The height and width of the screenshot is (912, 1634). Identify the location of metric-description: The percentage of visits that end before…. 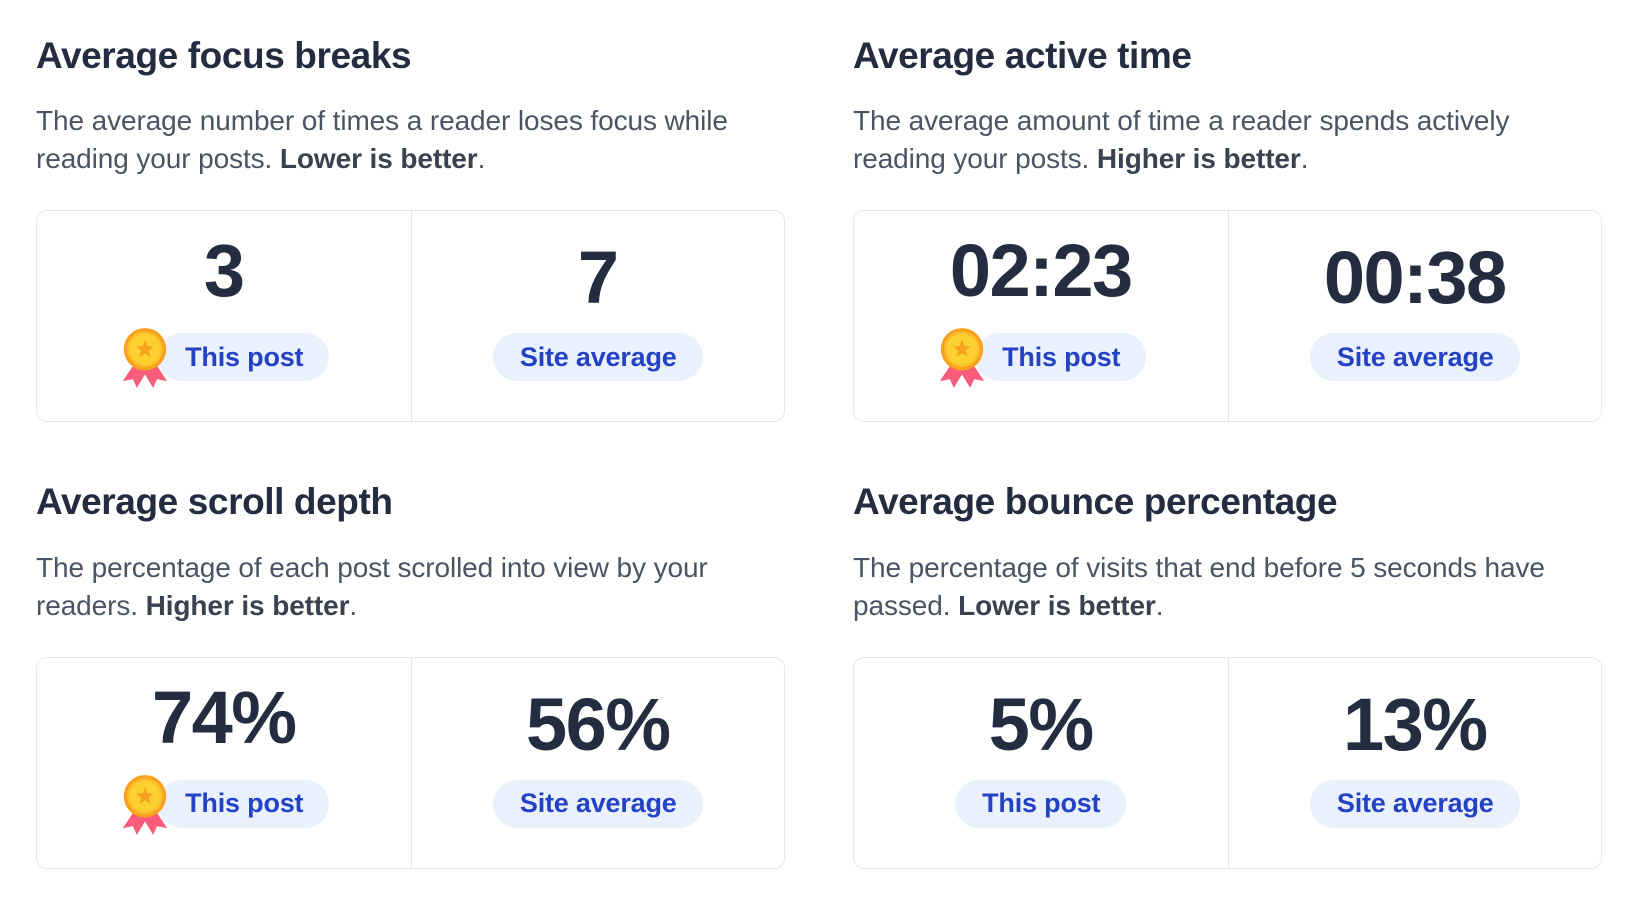
(1227, 587).